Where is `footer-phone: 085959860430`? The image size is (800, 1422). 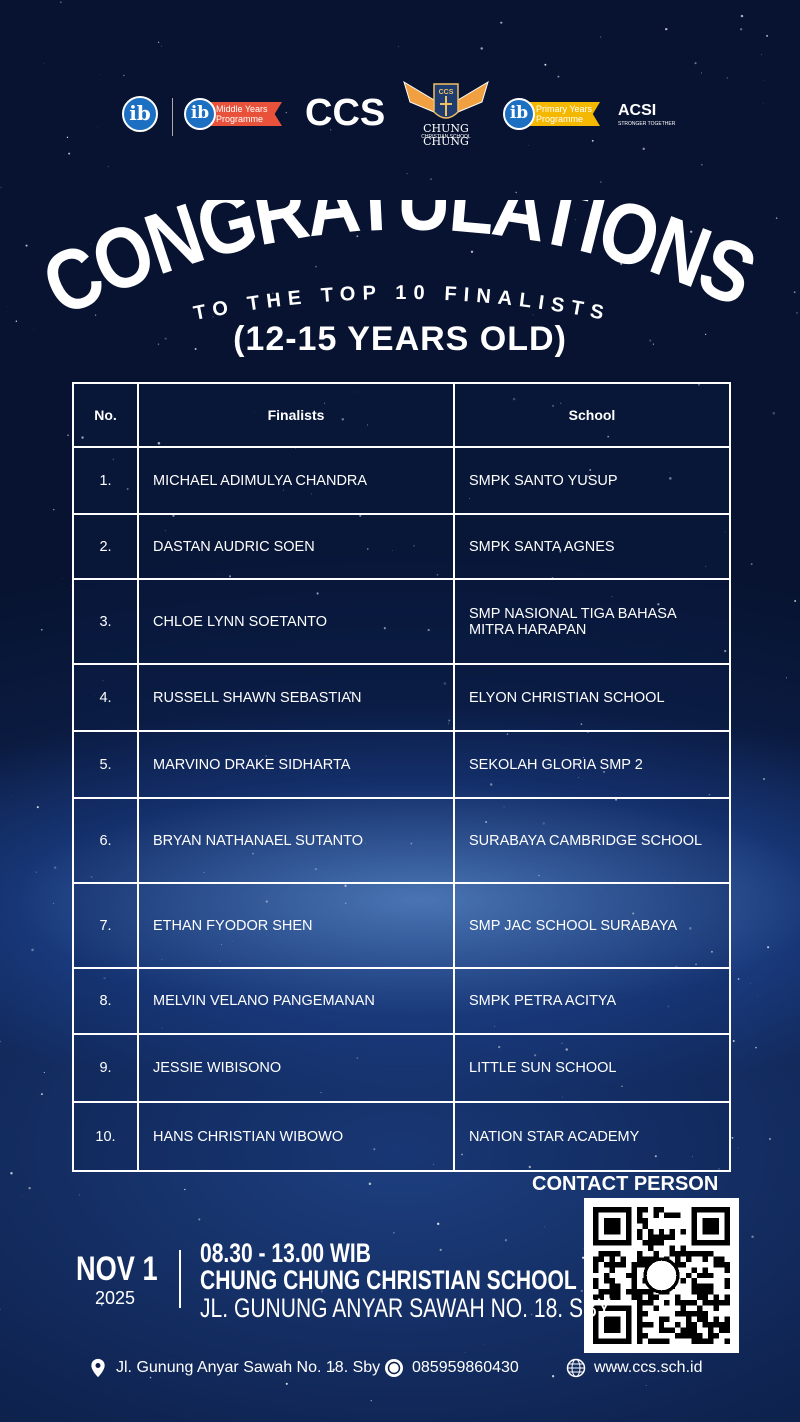 footer-phone: 085959860430 is located at coordinates (451, 1368).